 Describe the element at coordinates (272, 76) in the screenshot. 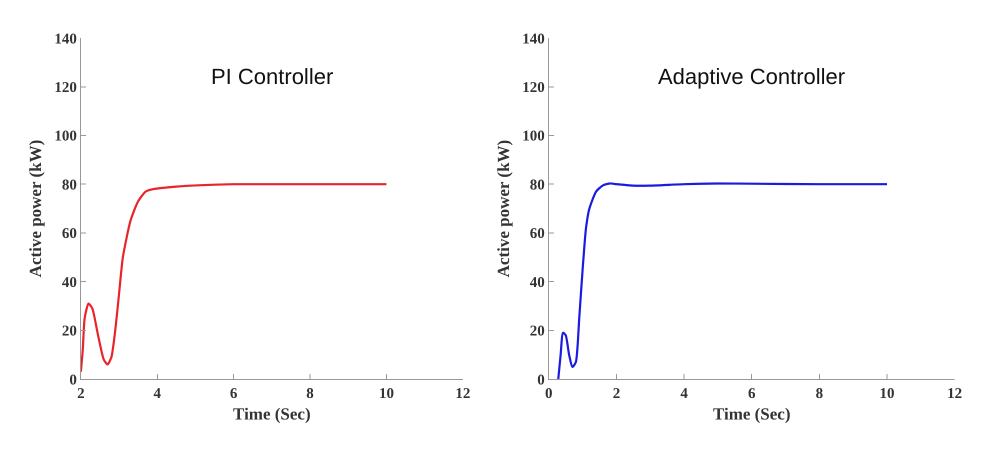

I see `text: PI Controller` at that location.